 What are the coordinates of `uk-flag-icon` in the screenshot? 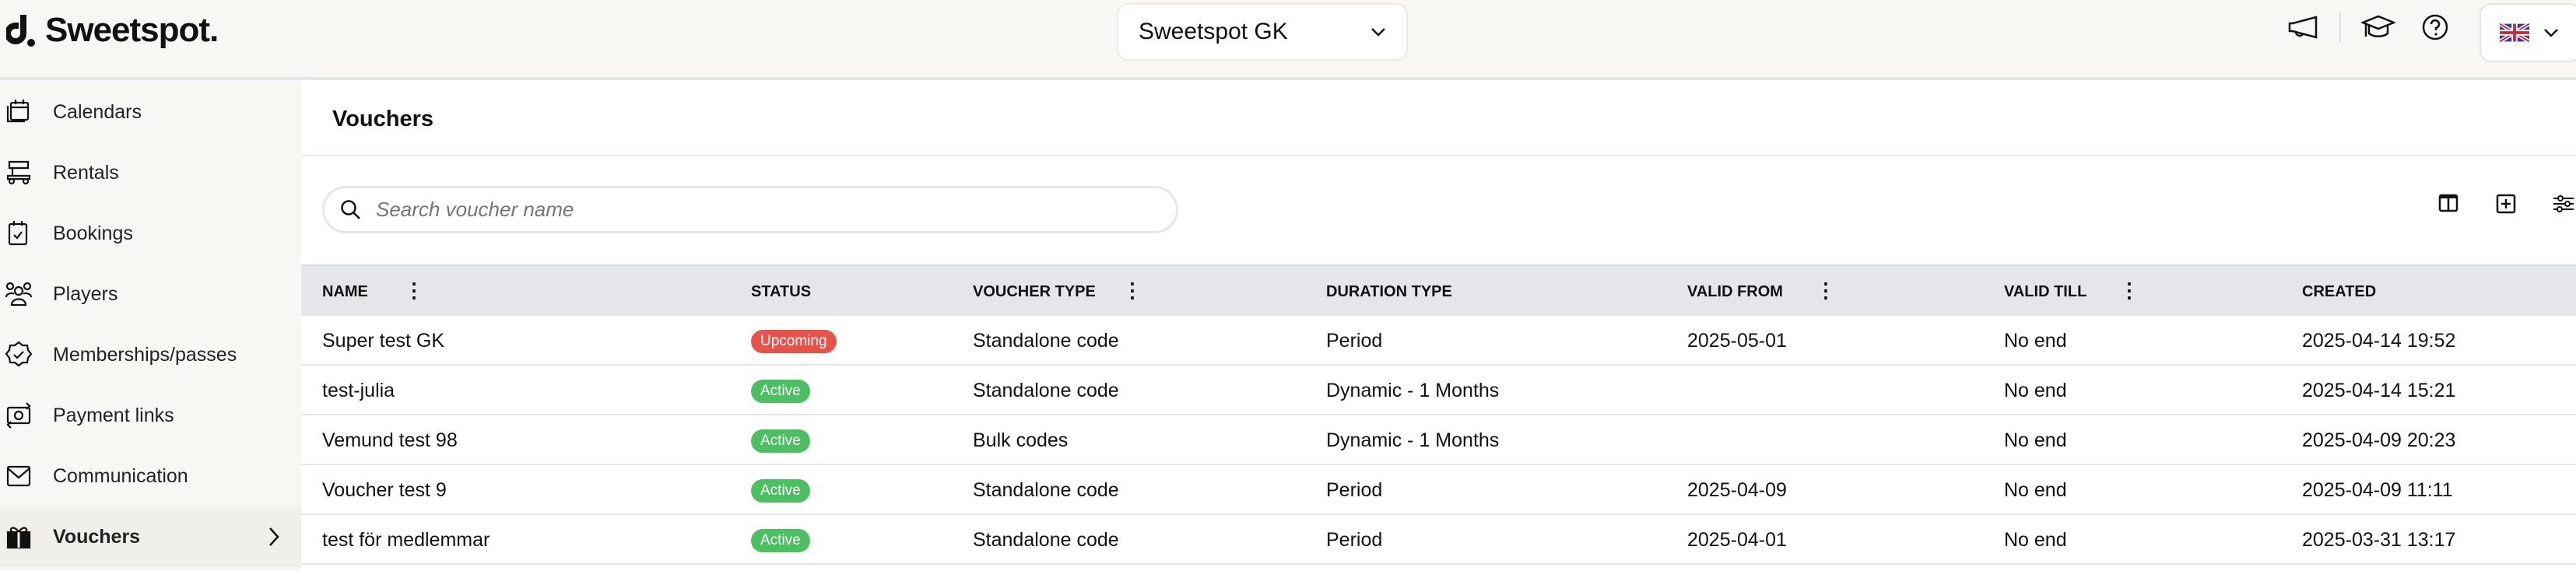 It's located at (2515, 32).